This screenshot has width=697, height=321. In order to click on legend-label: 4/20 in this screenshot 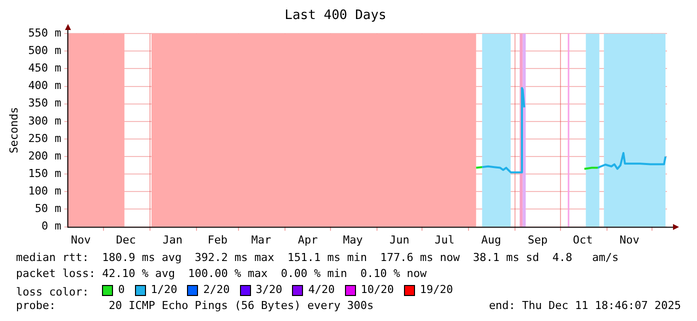, I will do `click(321, 290)`.